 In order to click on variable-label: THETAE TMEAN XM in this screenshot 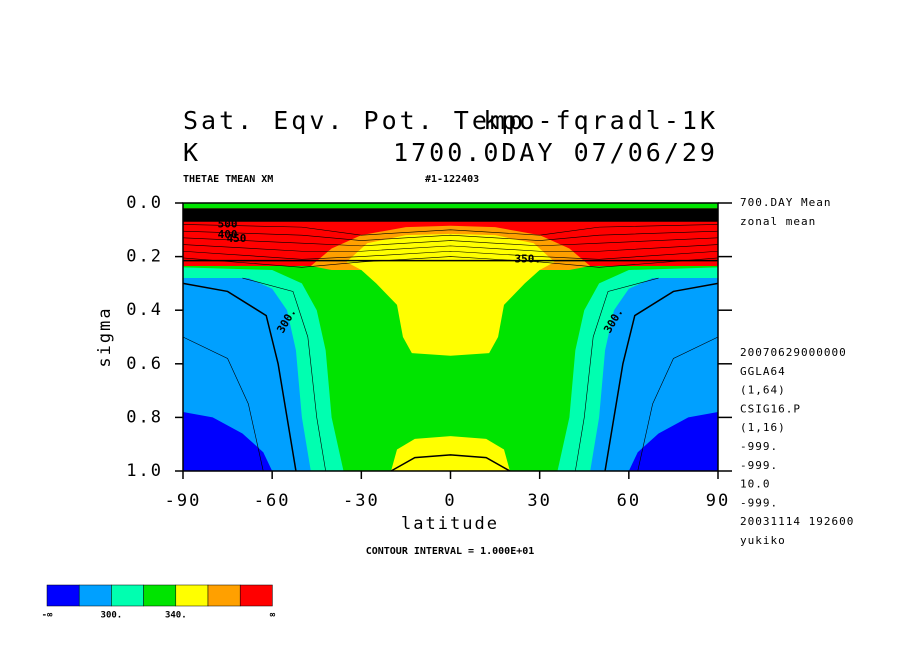, I will do `click(228, 179)`.